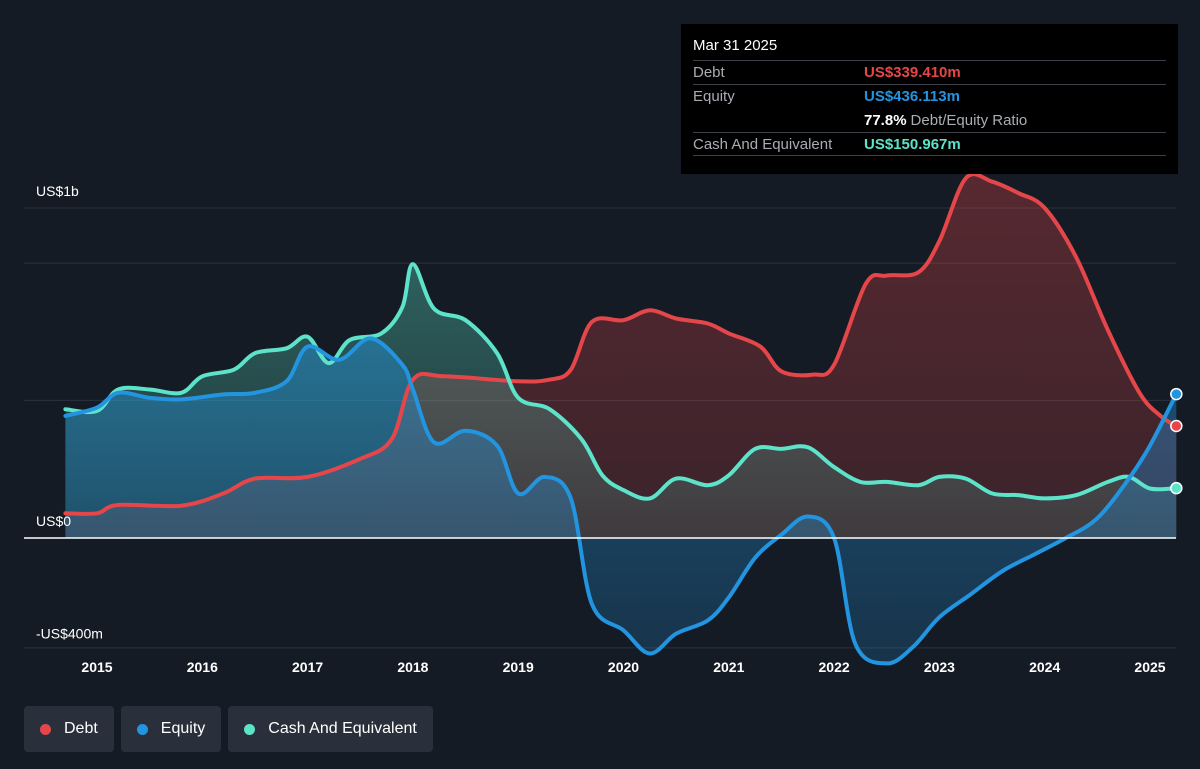  I want to click on cash-endpoint, so click(1176, 488).